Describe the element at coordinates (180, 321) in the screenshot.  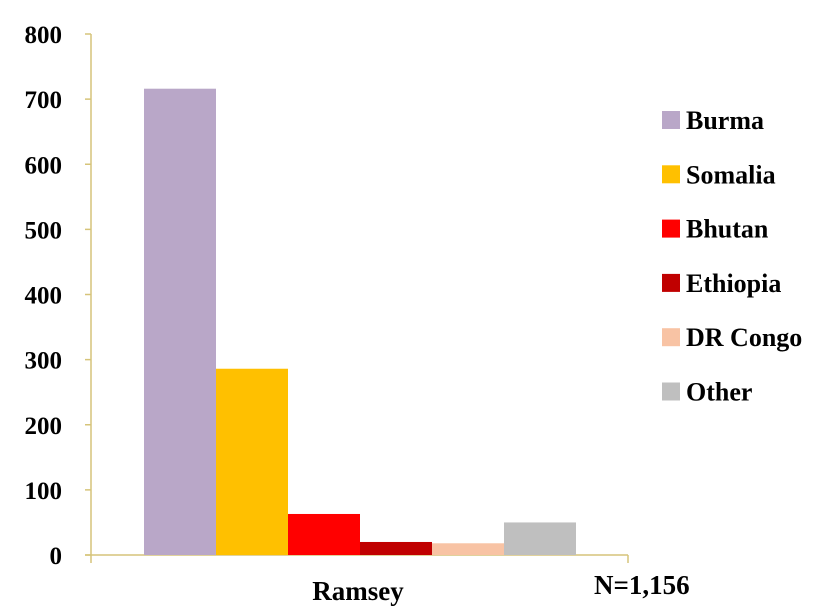
I see `bar-burma` at that location.